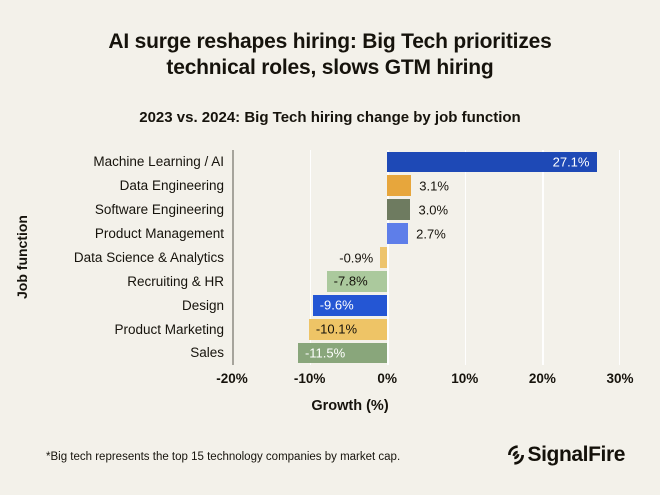  What do you see at coordinates (620, 378) in the screenshot?
I see `x-tick-label: 30%` at bounding box center [620, 378].